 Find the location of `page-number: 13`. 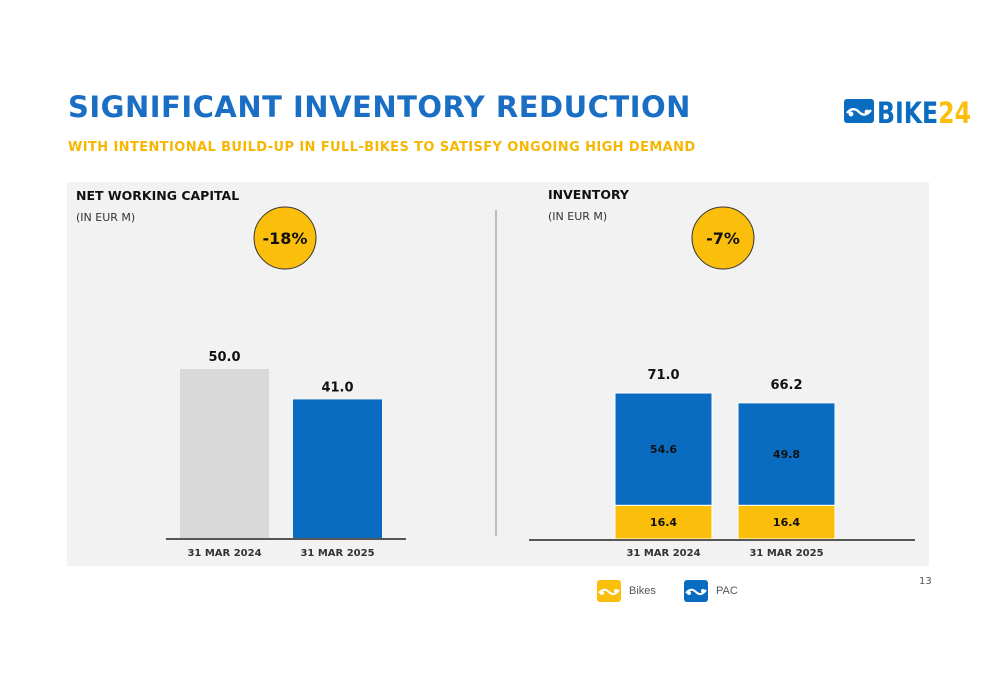

page-number: 13 is located at coordinates (925, 581).